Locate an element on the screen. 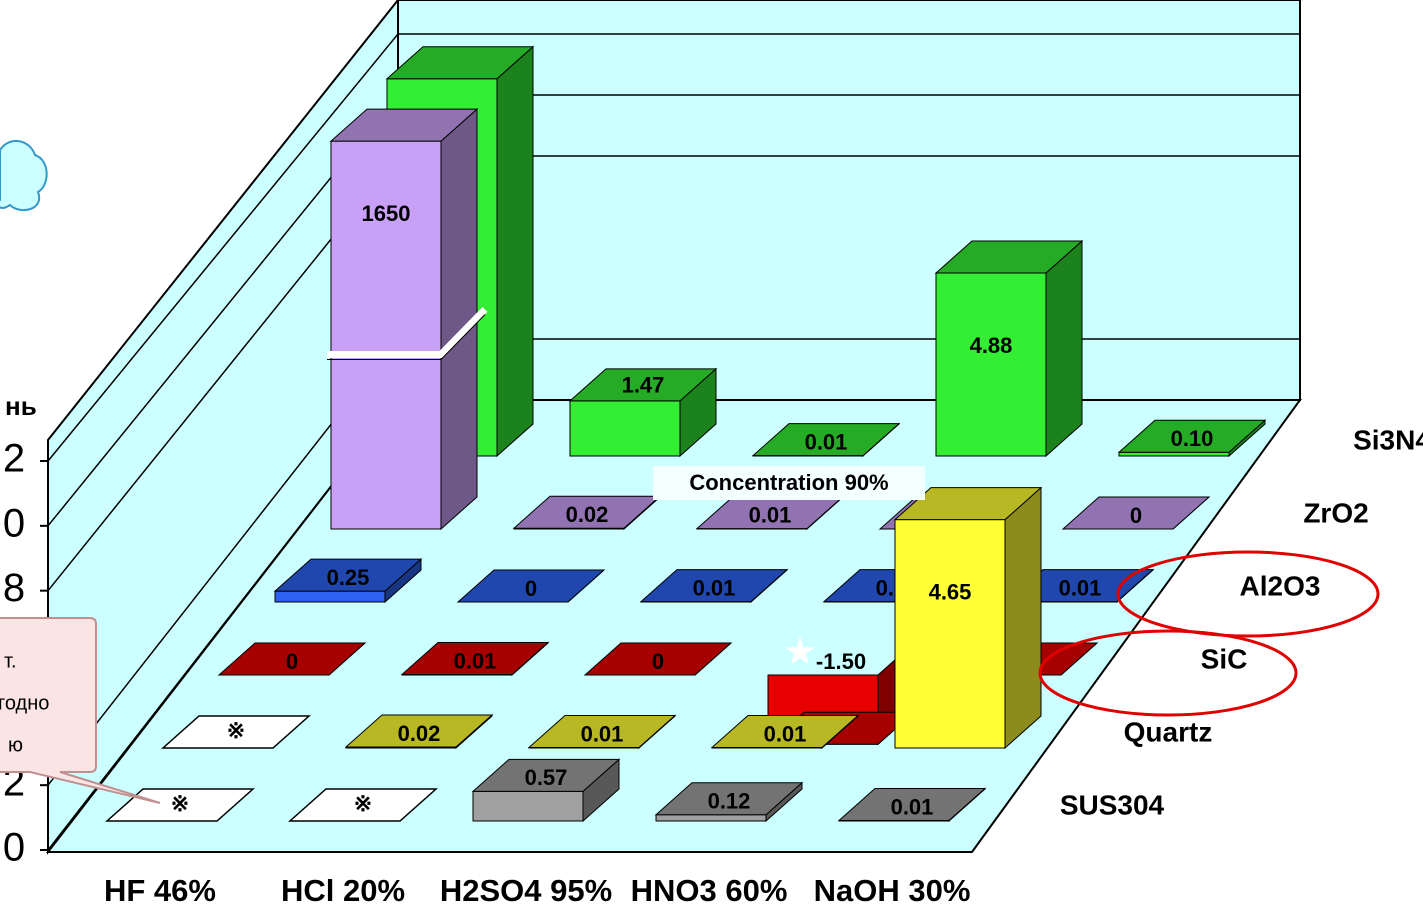 The height and width of the screenshot is (916, 1423). legend-label: ZrO2 is located at coordinates (1335, 512).